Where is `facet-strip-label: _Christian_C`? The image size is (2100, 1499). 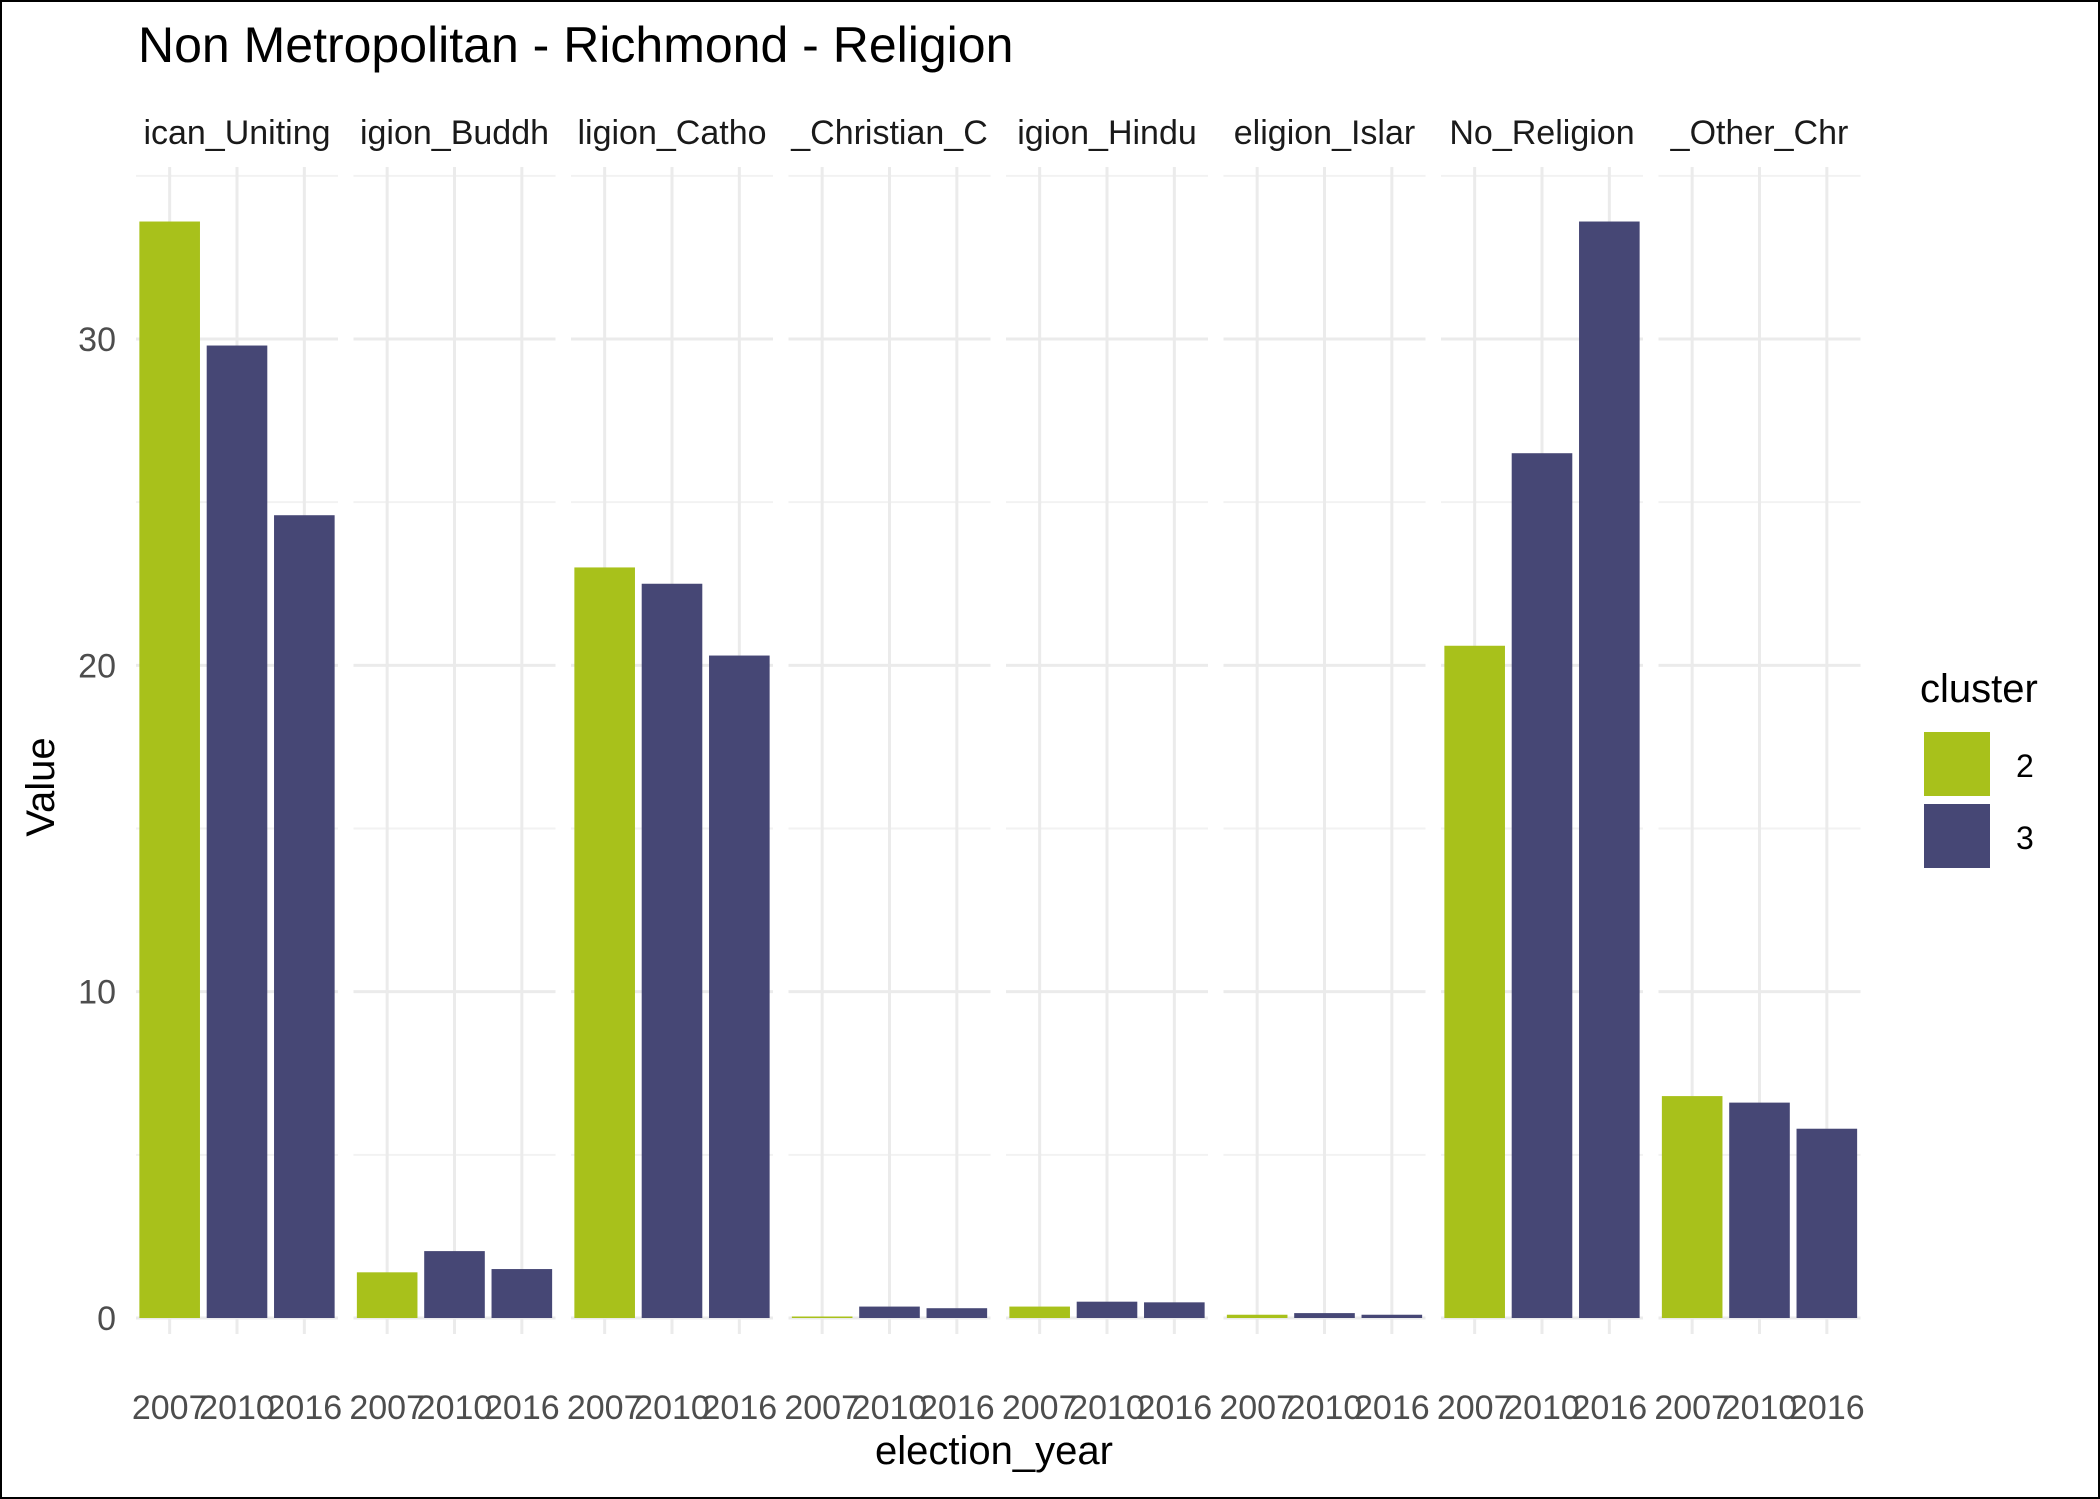
facet-strip-label: _Christian_C is located at coordinates (889, 133).